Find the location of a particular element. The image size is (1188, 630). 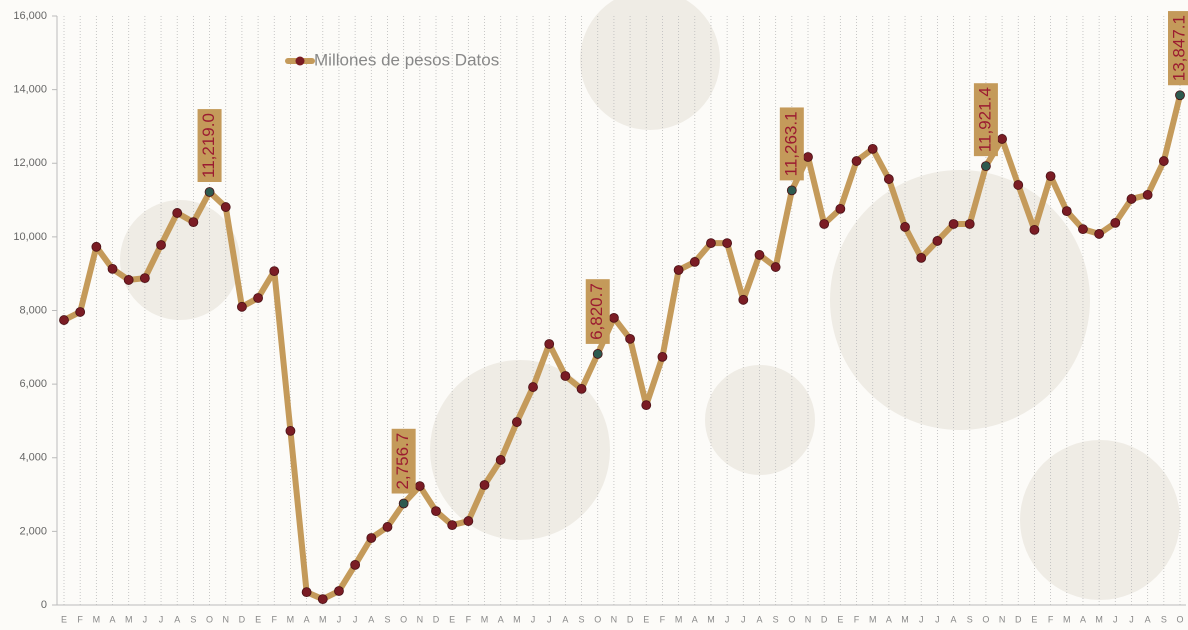

y-tick-label: 16,000 is located at coordinates (30, 16).